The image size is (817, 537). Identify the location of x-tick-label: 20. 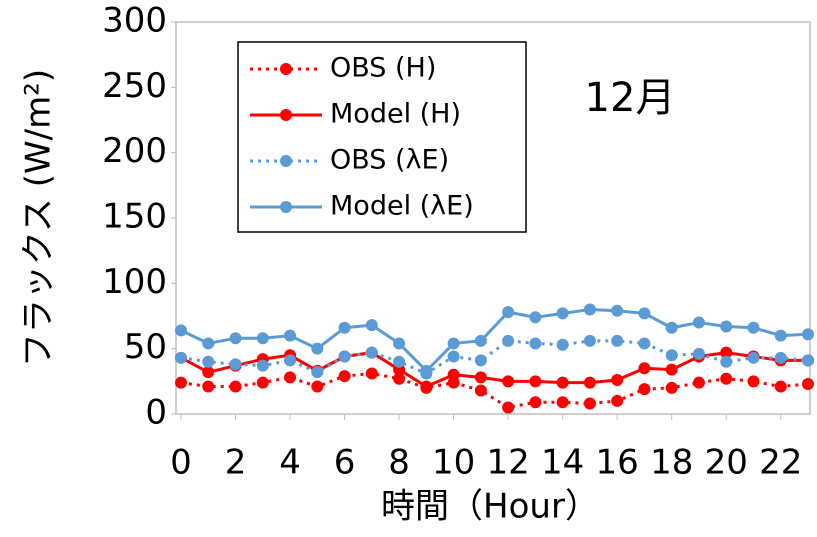
(726, 463).